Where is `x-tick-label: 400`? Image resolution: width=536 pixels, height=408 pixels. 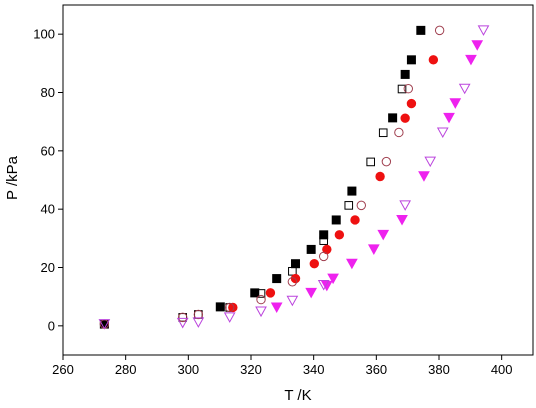 x-tick-label: 400 is located at coordinates (502, 369).